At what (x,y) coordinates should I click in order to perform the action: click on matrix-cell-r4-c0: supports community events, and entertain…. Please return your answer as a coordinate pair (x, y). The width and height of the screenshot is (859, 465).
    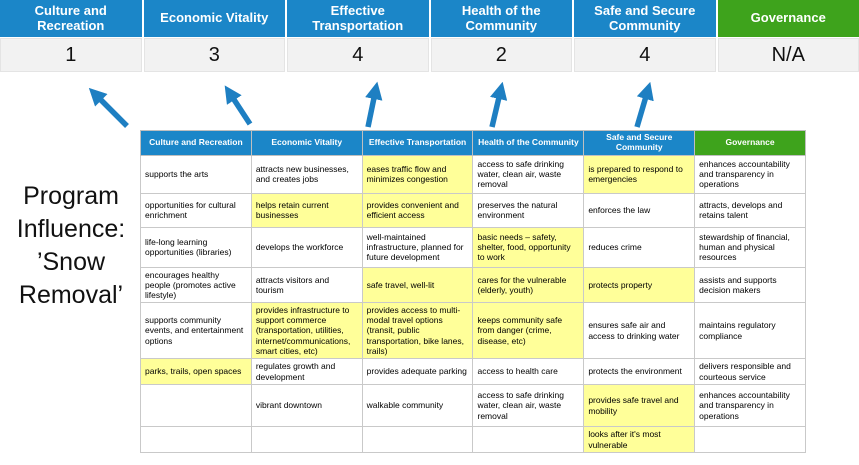
    Looking at the image, I should click on (196, 331).